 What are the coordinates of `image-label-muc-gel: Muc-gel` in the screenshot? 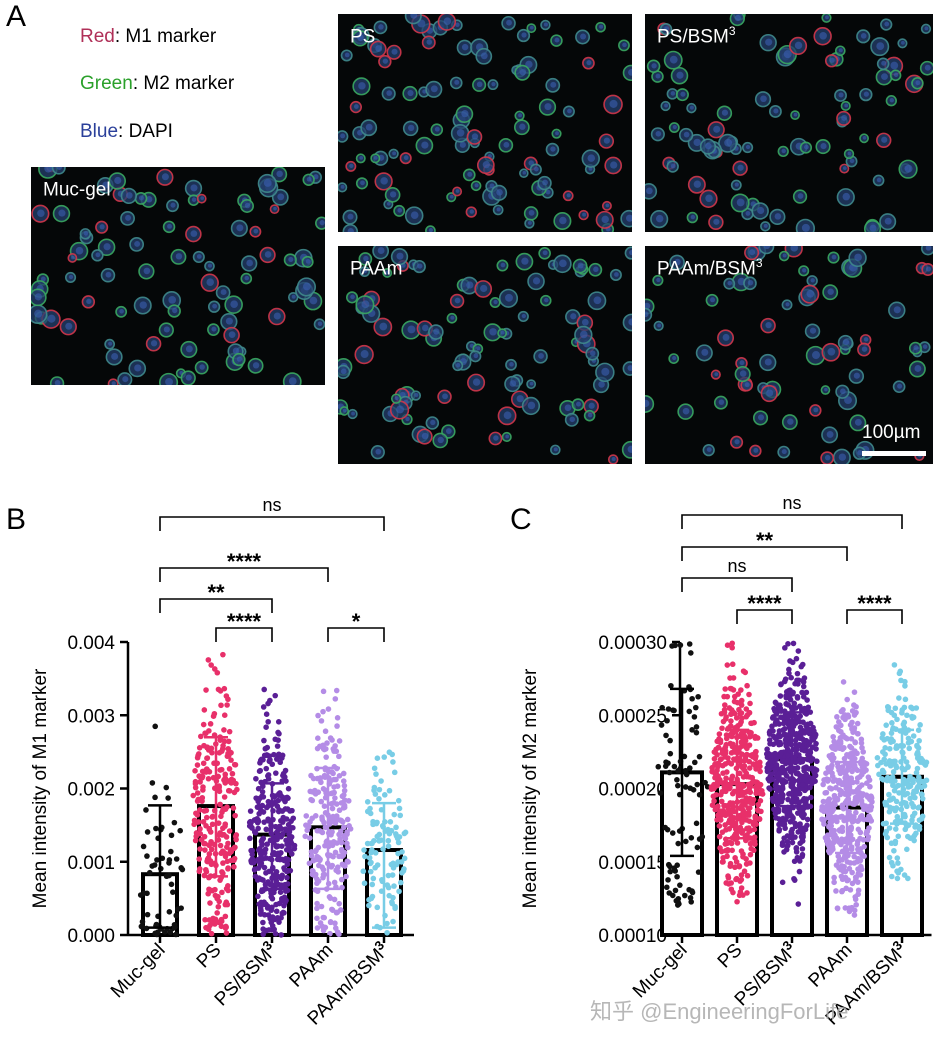 It's located at (77, 190).